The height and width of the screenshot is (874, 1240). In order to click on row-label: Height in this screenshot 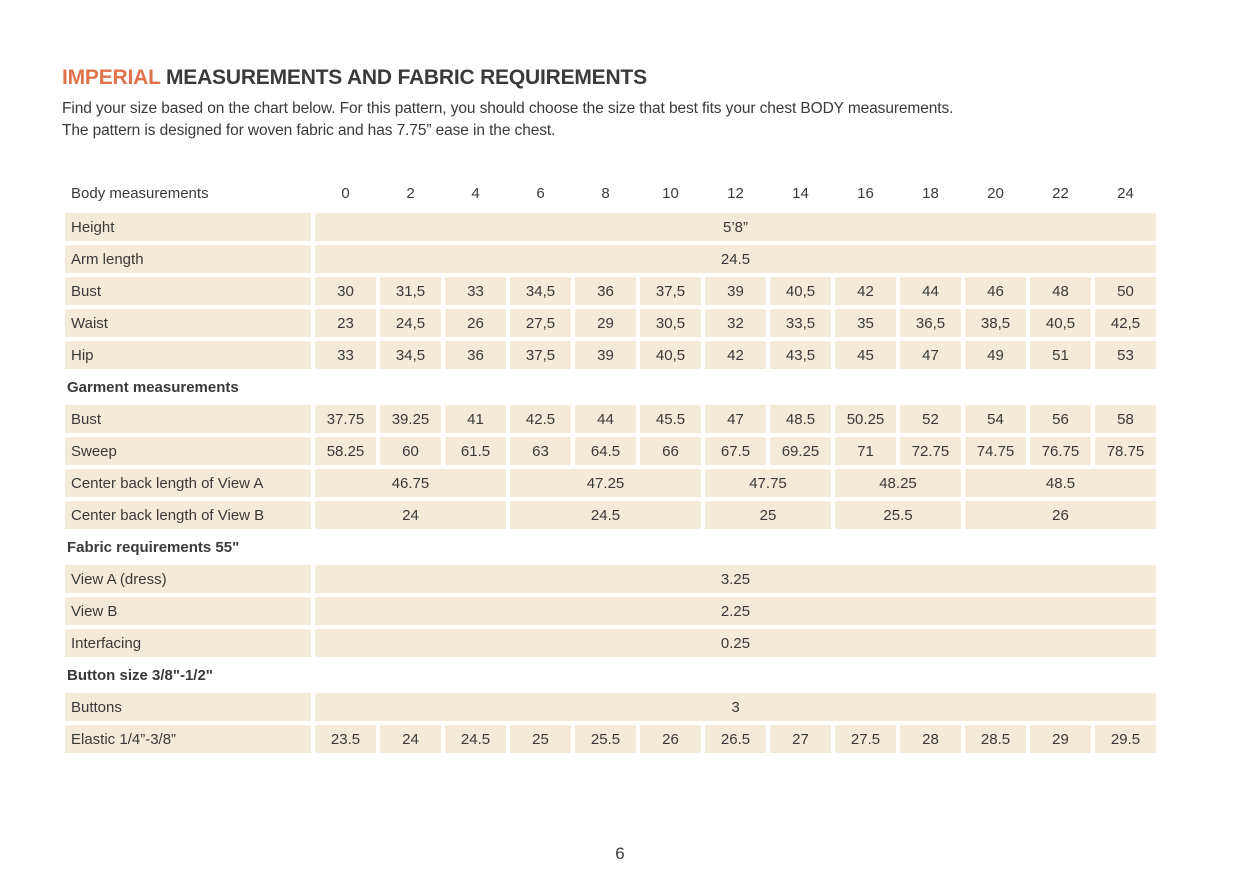, I will do `click(188, 227)`.